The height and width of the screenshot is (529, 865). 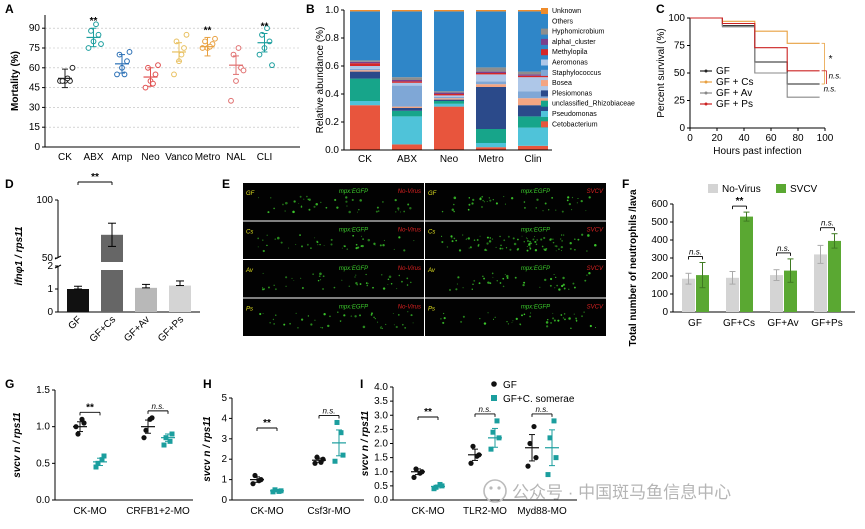 I want to click on significance-label: n.s., so click(x=783, y=248).